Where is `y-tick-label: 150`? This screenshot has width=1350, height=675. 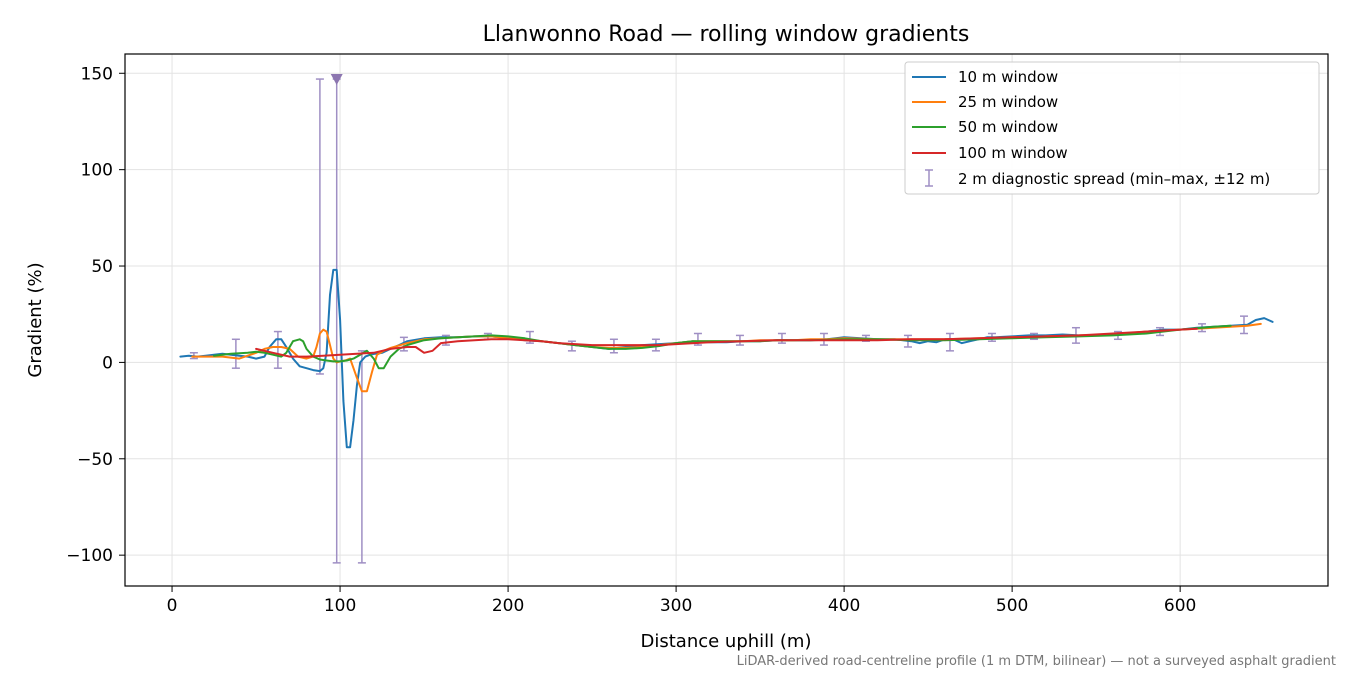
y-tick-label: 150 is located at coordinates (97, 74).